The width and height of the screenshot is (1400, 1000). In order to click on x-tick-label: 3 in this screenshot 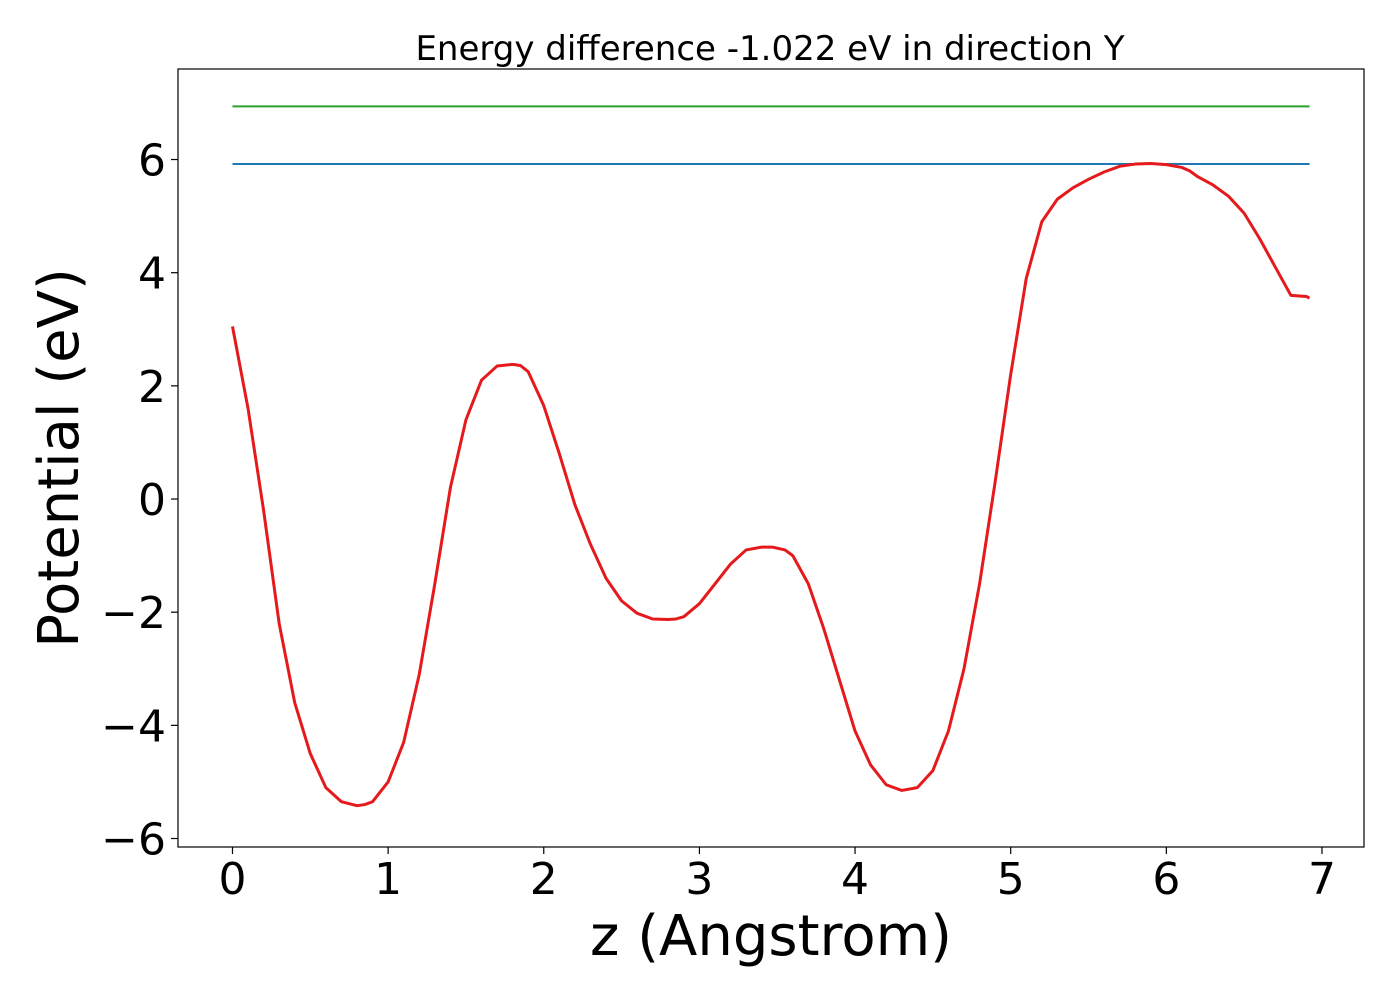, I will do `click(699, 879)`.